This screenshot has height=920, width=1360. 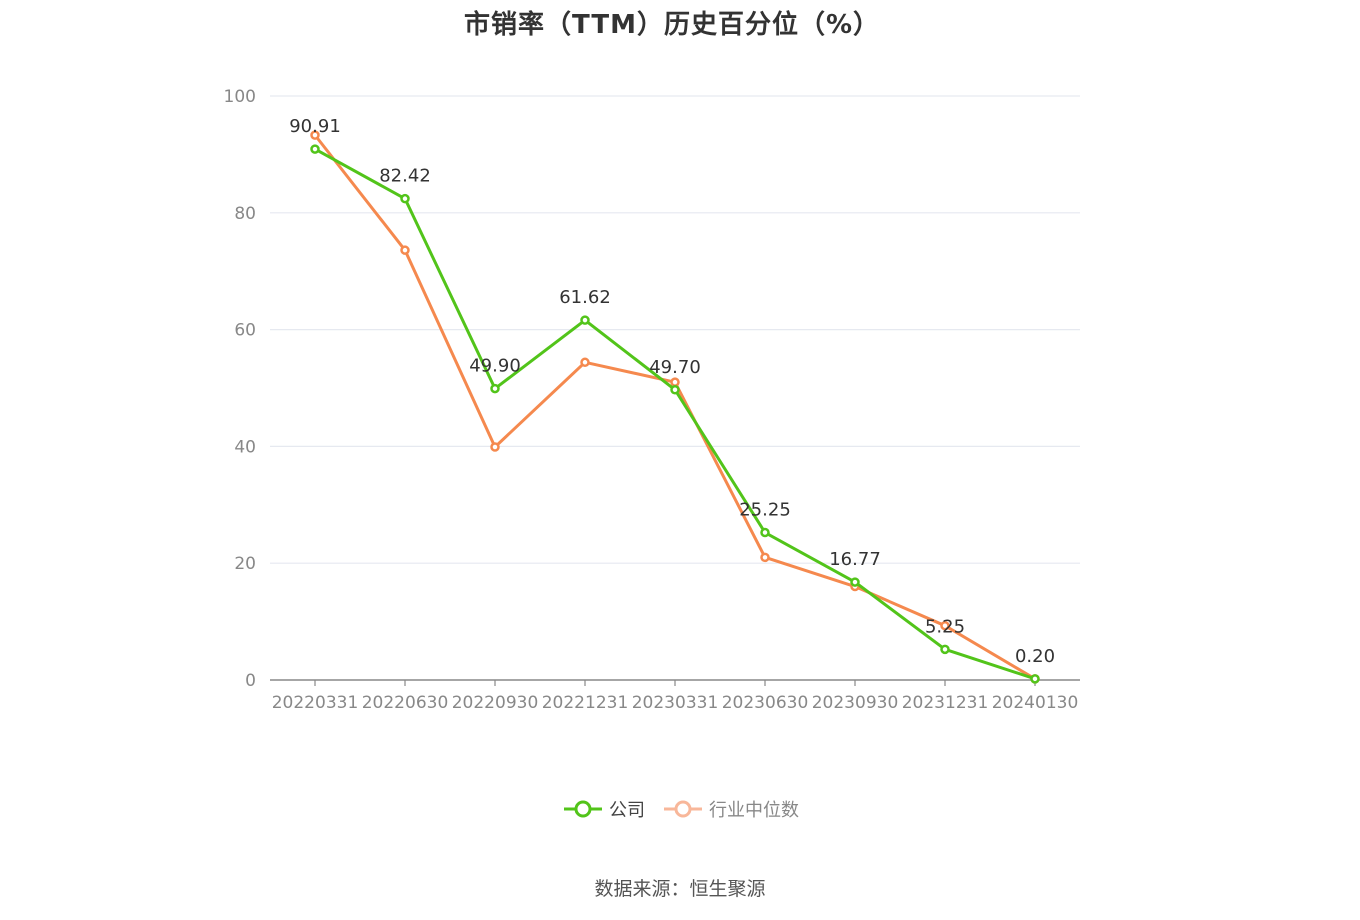 What do you see at coordinates (250, 681) in the screenshot?
I see `y-tick-label: 0` at bounding box center [250, 681].